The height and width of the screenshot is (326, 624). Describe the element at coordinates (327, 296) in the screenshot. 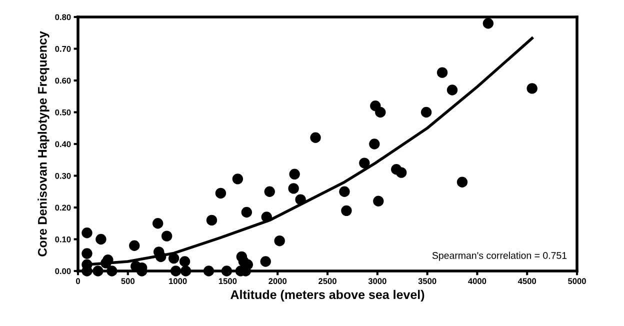

I see `x-axis-title: Altitude (meters above sea level)` at that location.